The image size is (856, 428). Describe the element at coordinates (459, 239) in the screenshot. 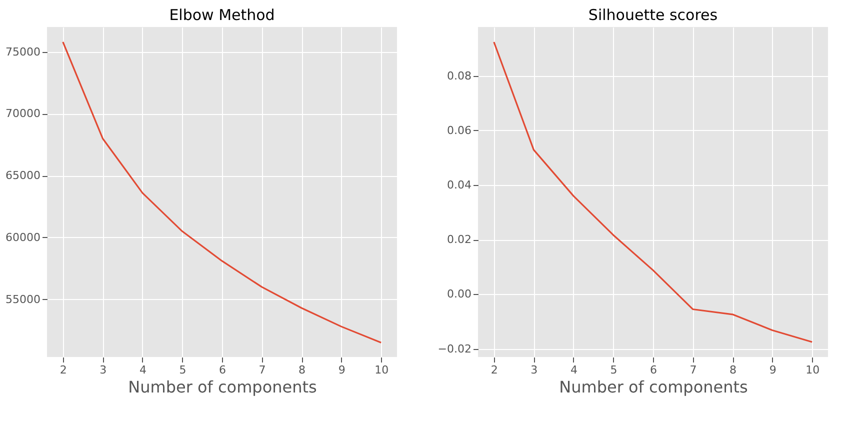

I see `y-tick-label: 0.02` at that location.